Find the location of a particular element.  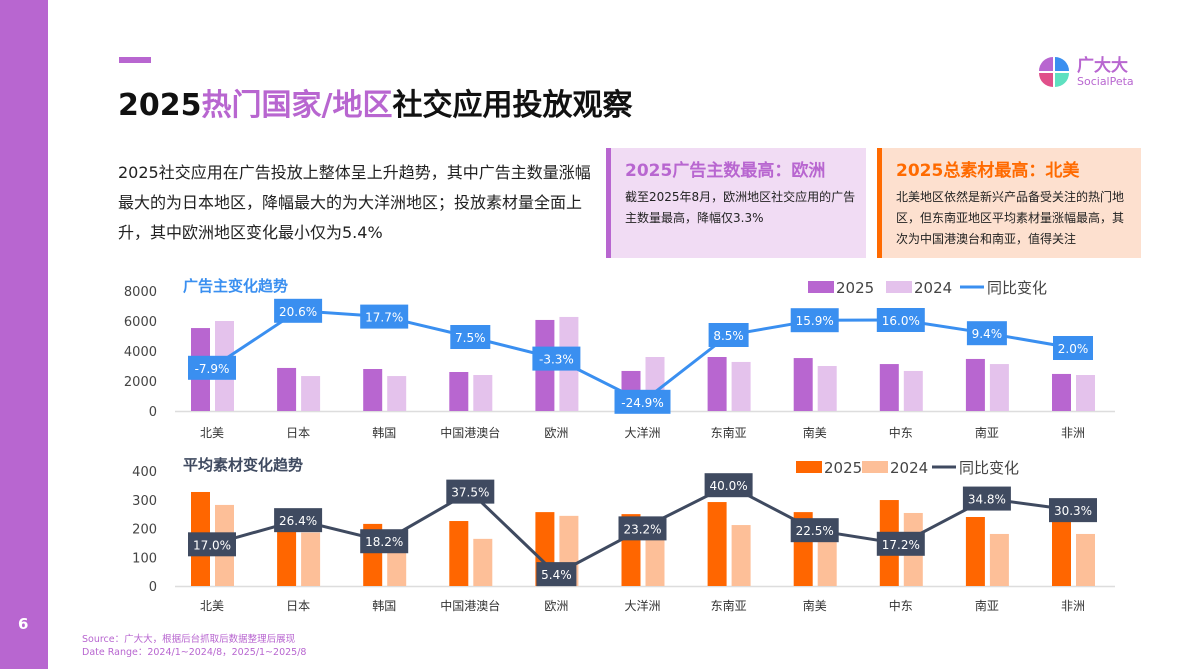

y-tick-label: 400 is located at coordinates (144, 472).